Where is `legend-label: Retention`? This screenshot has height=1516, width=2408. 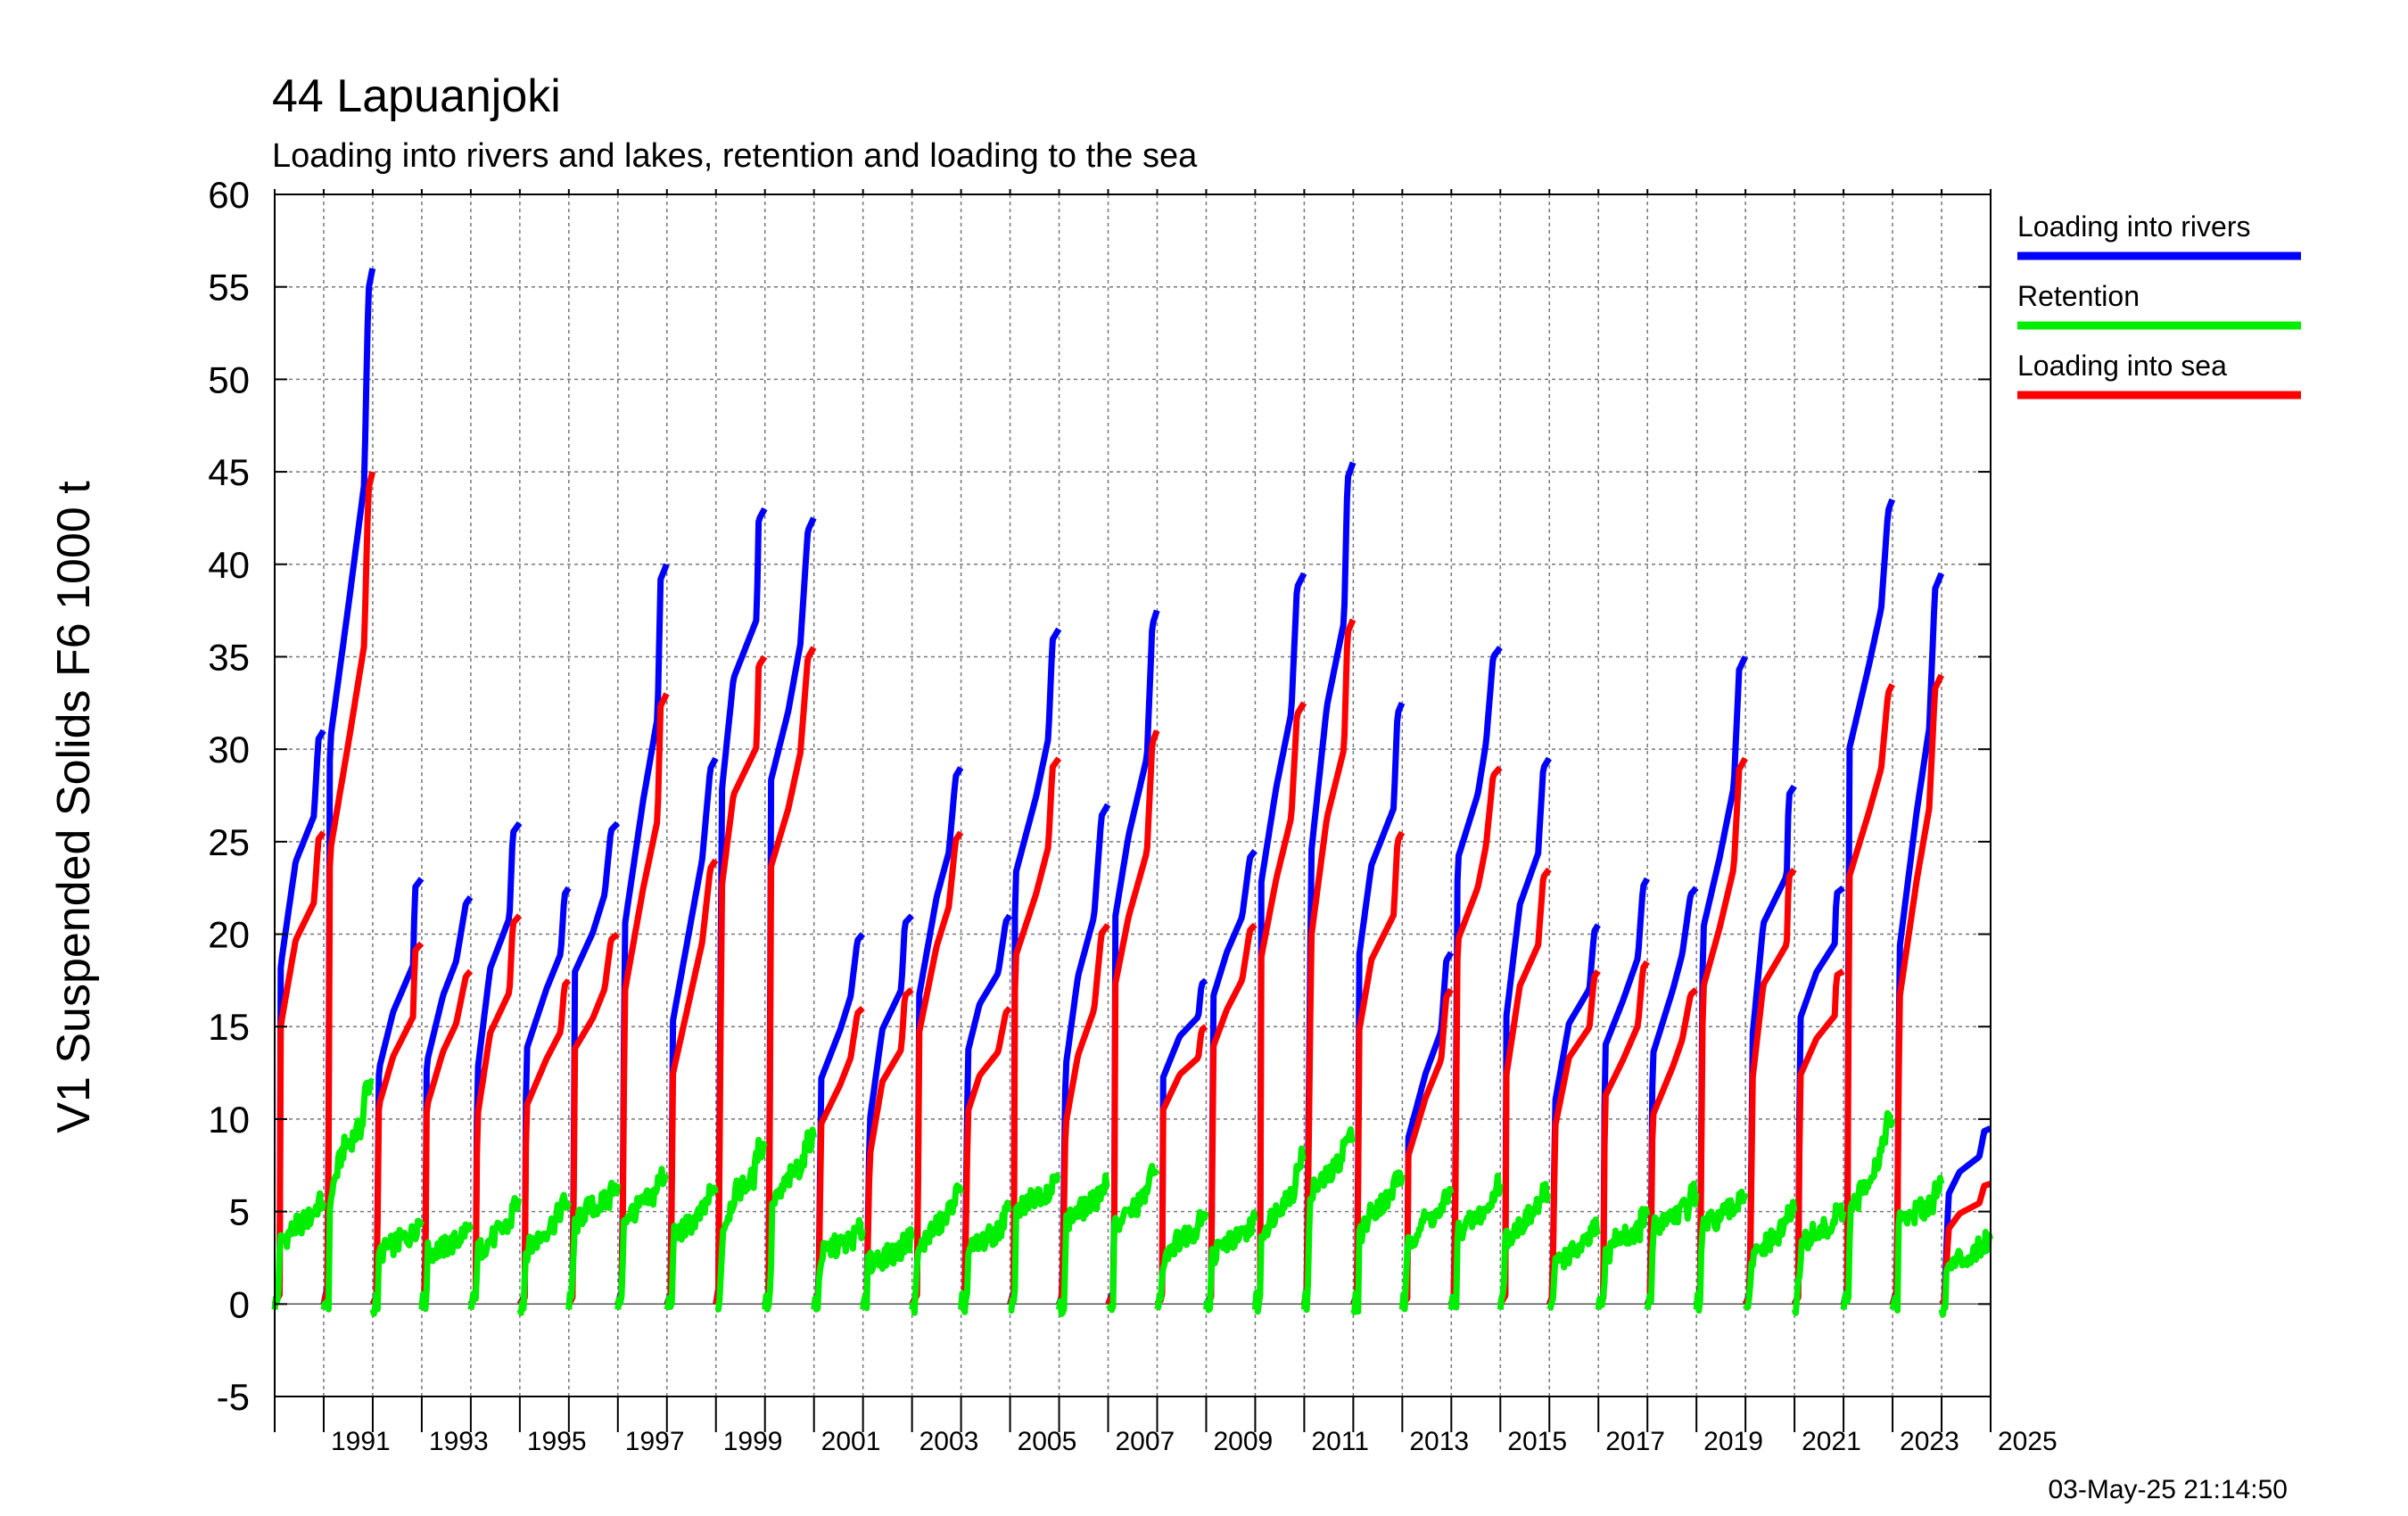
legend-label: Retention is located at coordinates (2078, 296).